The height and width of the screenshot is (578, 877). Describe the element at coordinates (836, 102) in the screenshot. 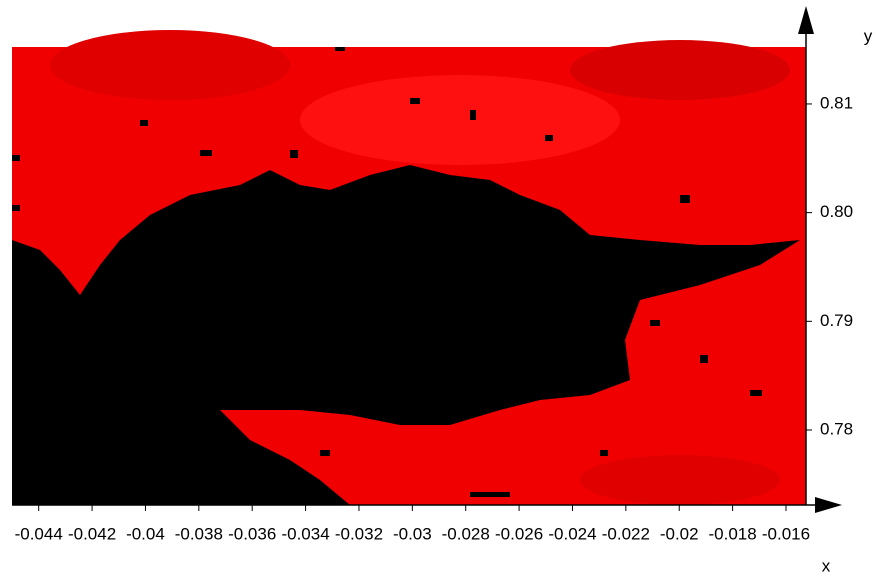

I see `y-tick-label: 0.81` at that location.